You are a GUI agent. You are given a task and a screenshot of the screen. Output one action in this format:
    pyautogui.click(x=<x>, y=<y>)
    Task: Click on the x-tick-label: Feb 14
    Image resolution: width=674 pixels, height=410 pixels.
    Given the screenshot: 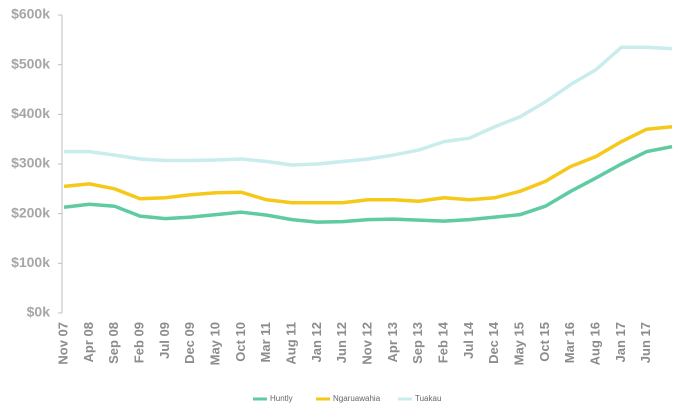 What is the action you would take?
    pyautogui.click(x=442, y=342)
    